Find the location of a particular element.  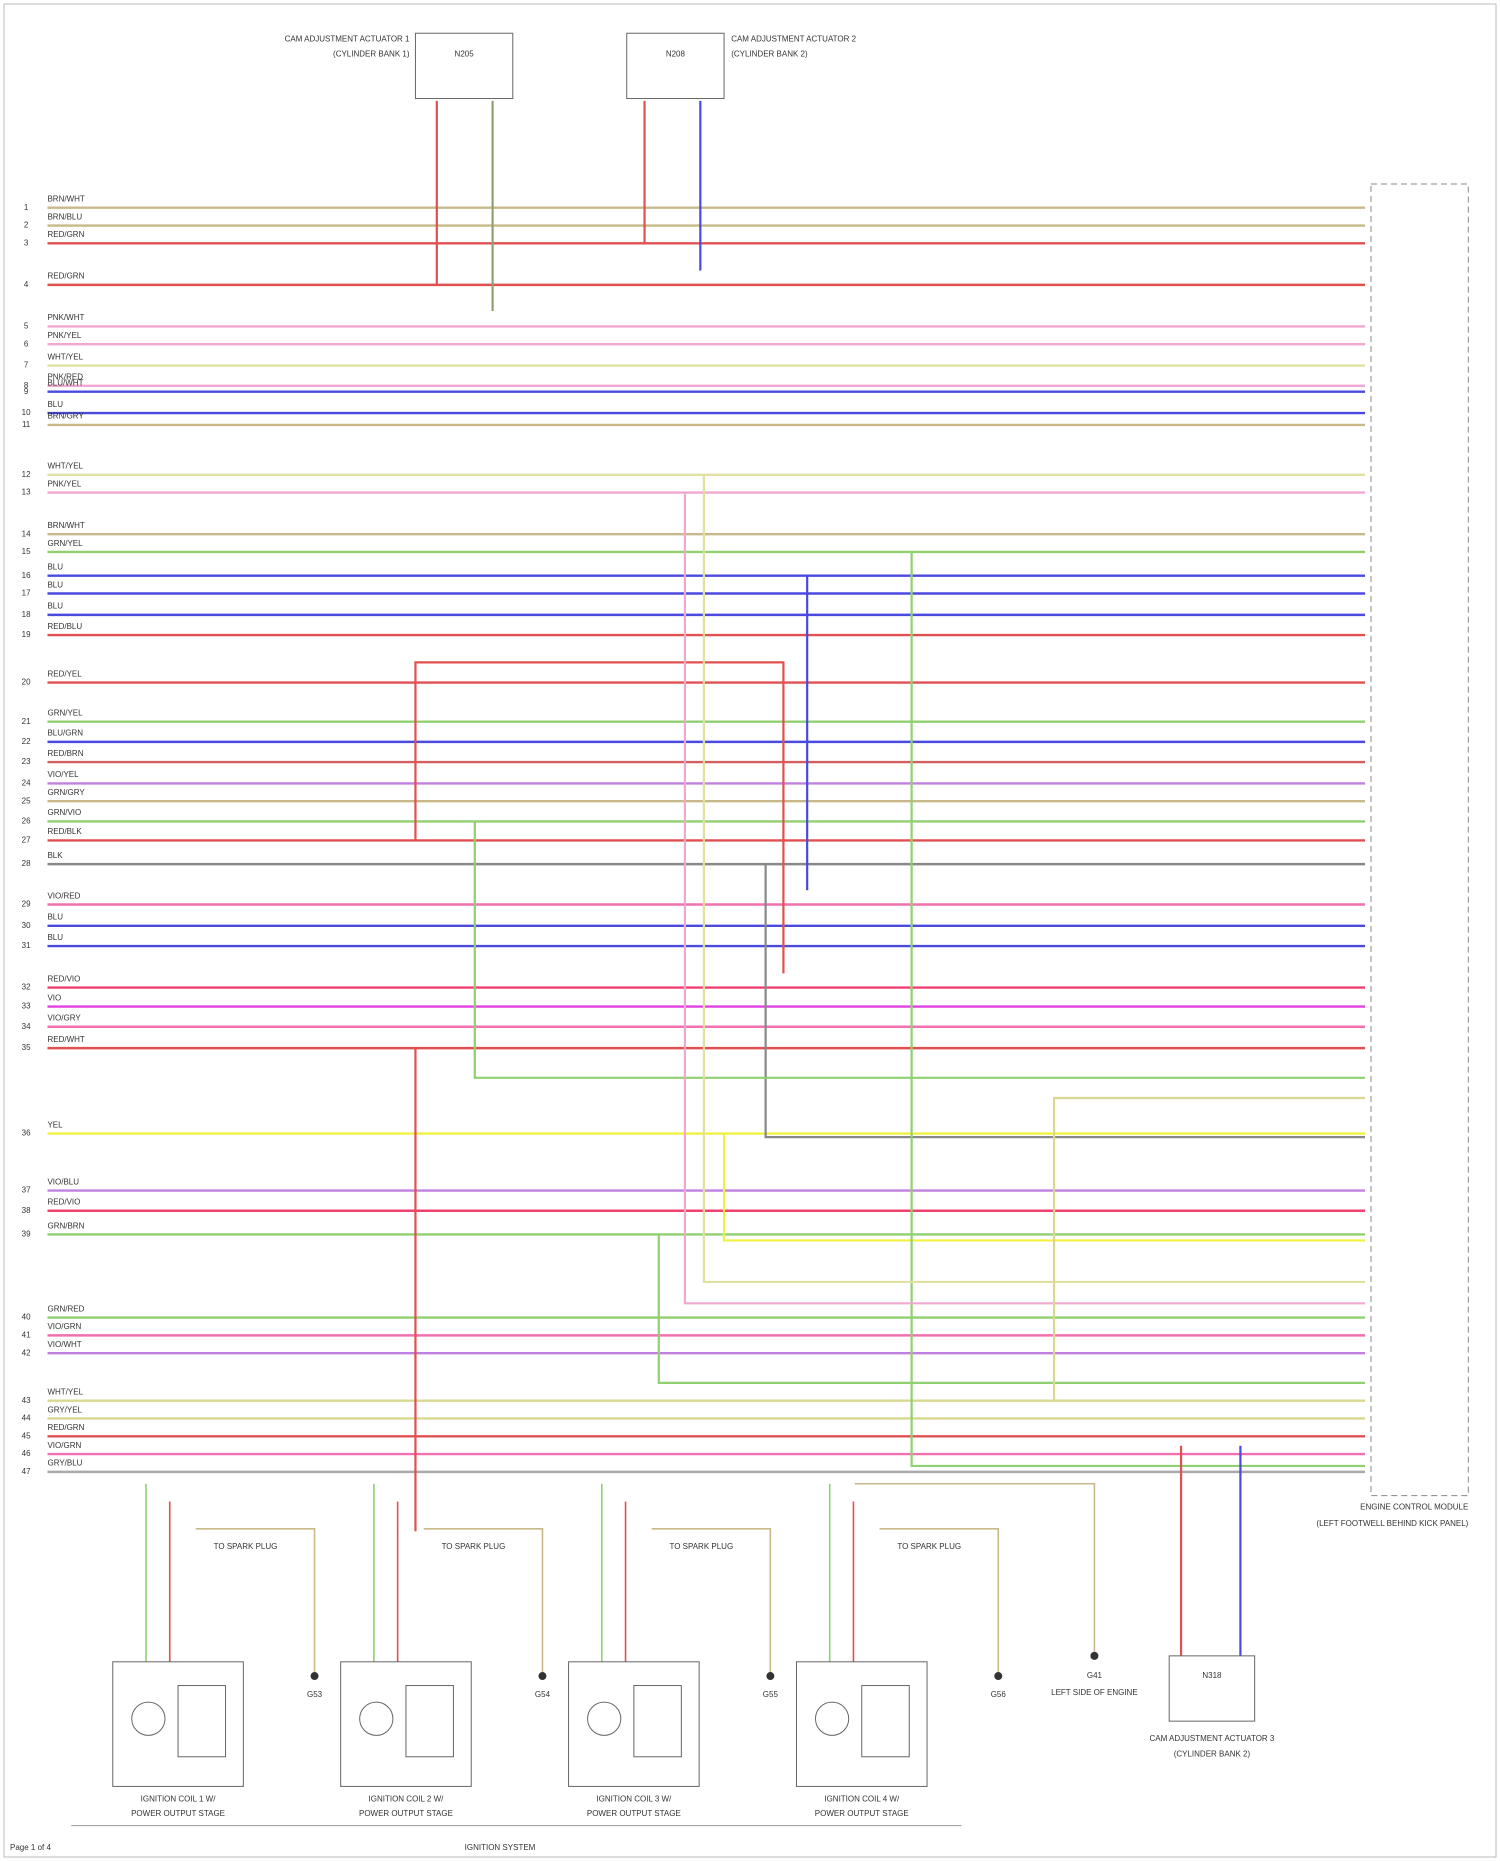

actuator-label: CAM ADJUSTMENT ACTUATOR 3 is located at coordinates (1211, 1738).